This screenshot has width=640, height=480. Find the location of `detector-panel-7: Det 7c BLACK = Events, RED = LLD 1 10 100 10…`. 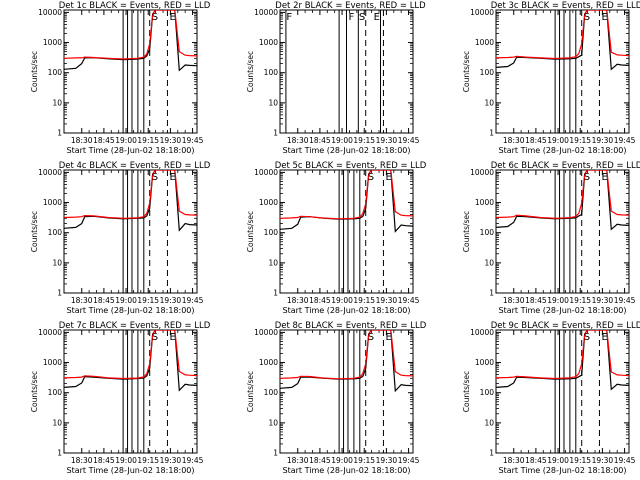

detector-panel-7: Det 7c BLACK = Events, RED = LLD 1 10 100 10… is located at coordinates (120, 398).